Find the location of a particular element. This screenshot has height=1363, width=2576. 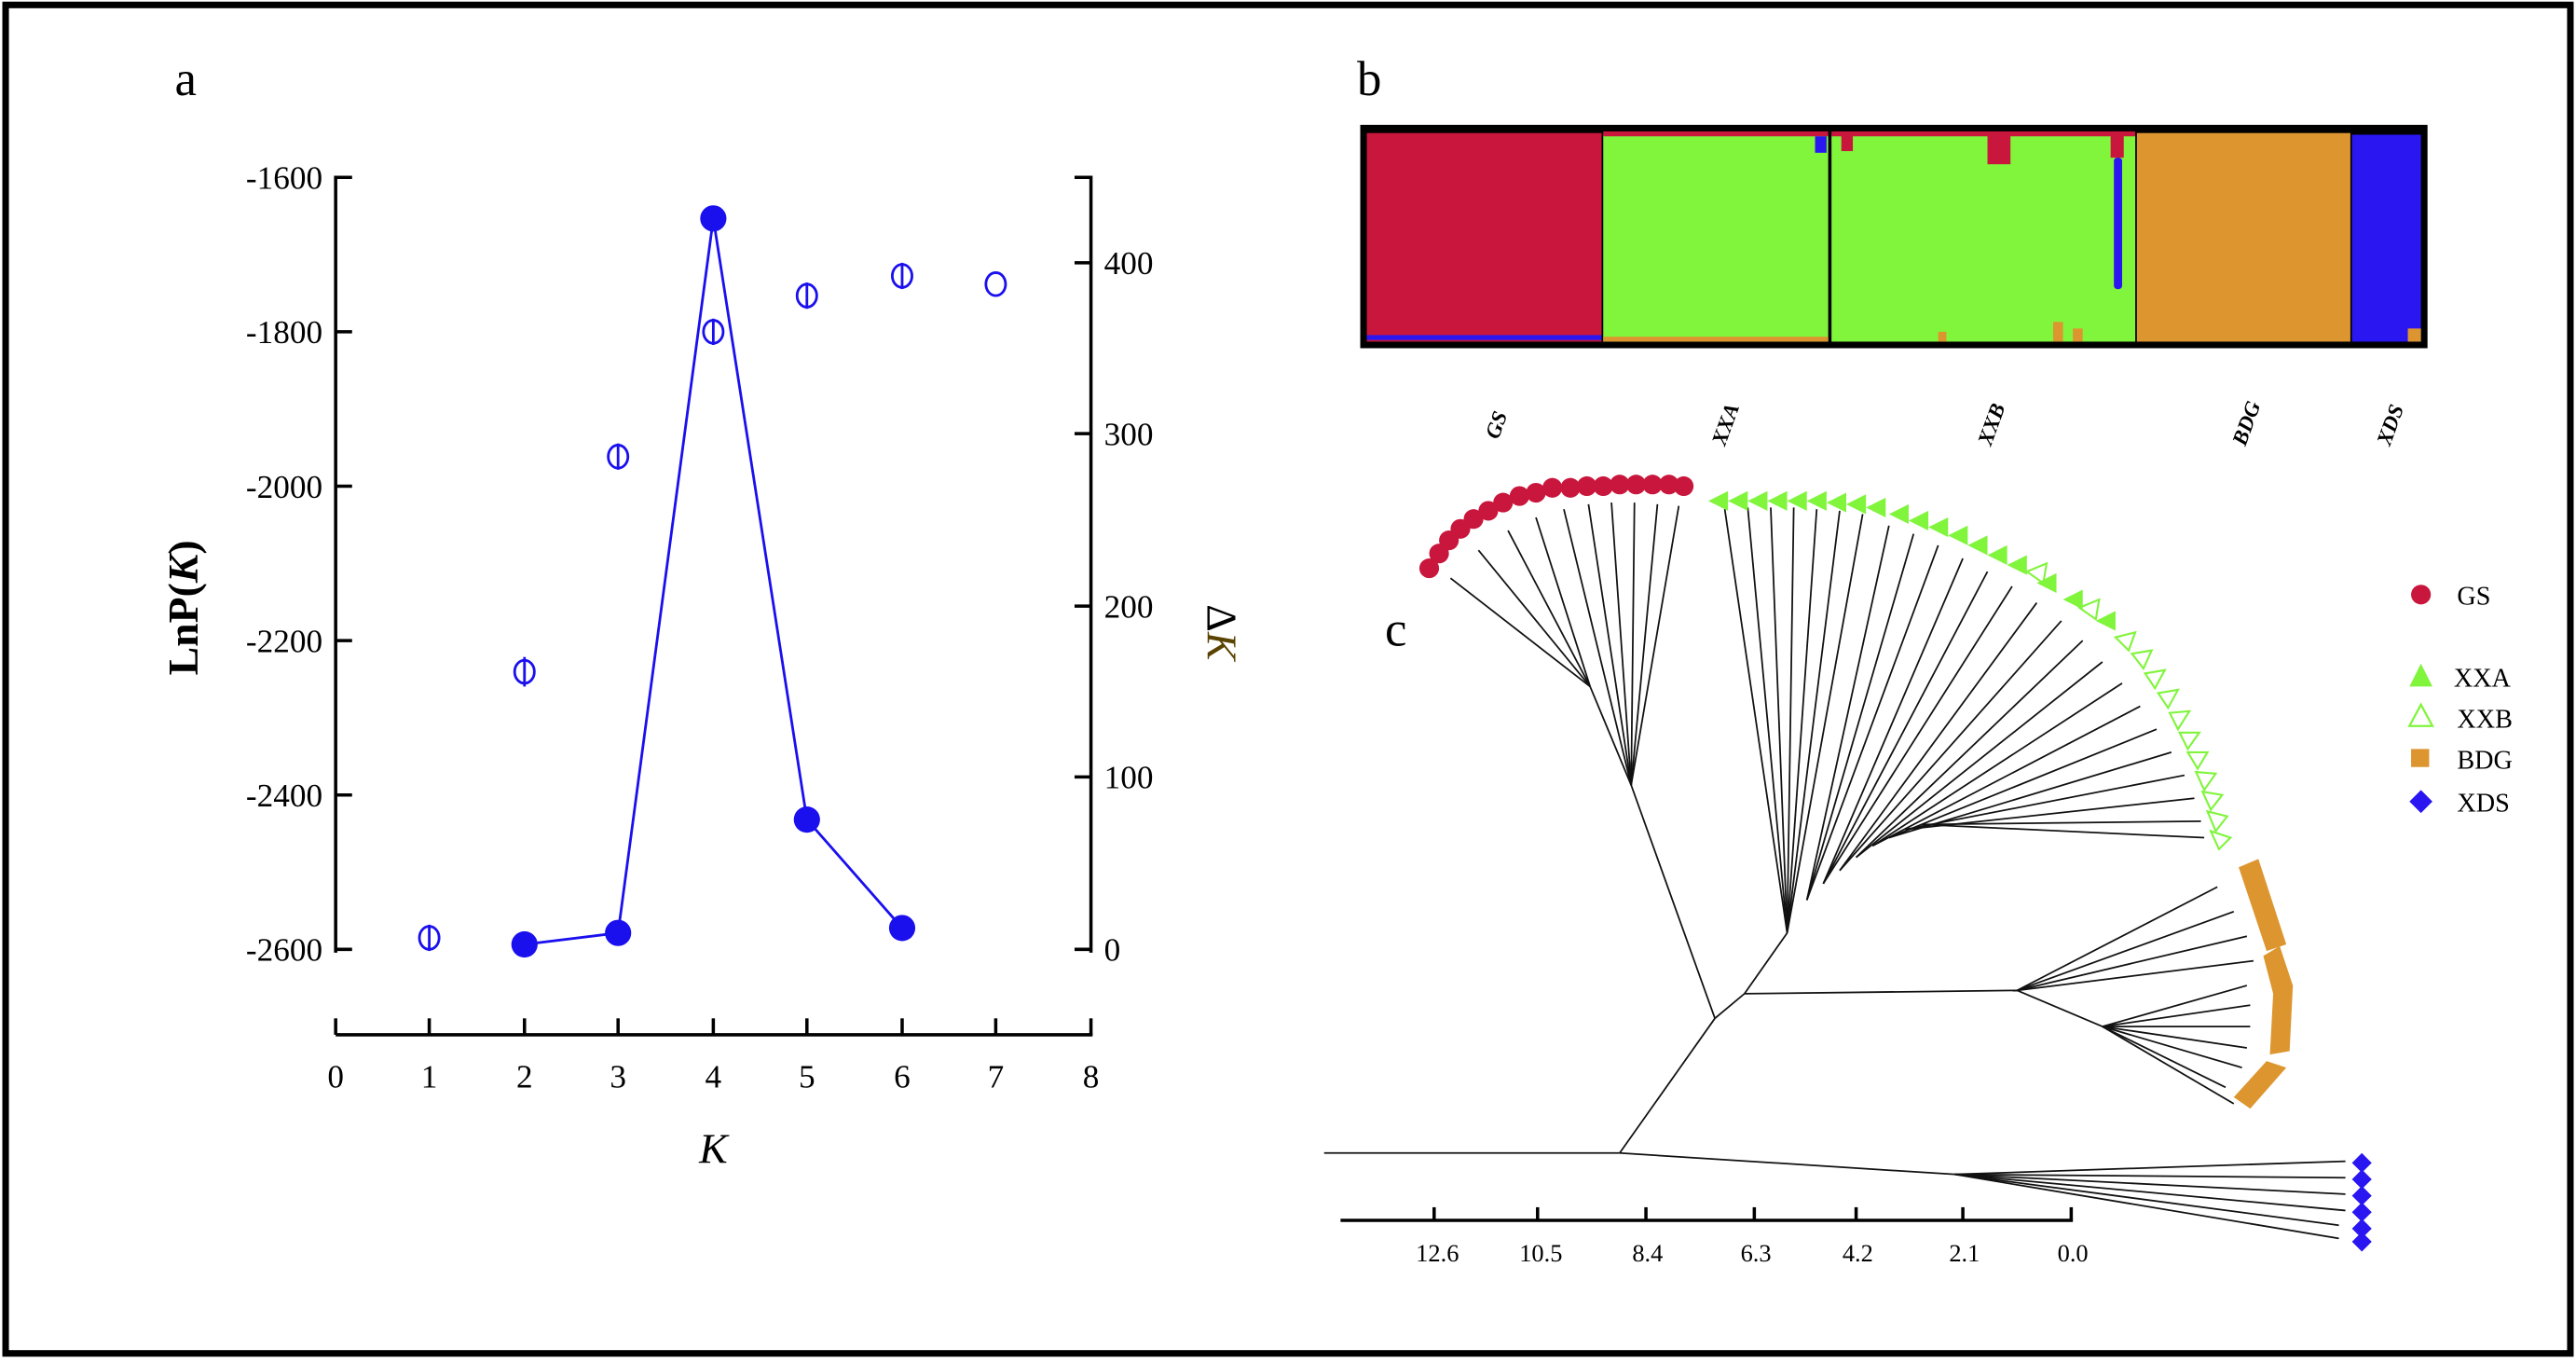

y2tick: 100 is located at coordinates (1129, 778).